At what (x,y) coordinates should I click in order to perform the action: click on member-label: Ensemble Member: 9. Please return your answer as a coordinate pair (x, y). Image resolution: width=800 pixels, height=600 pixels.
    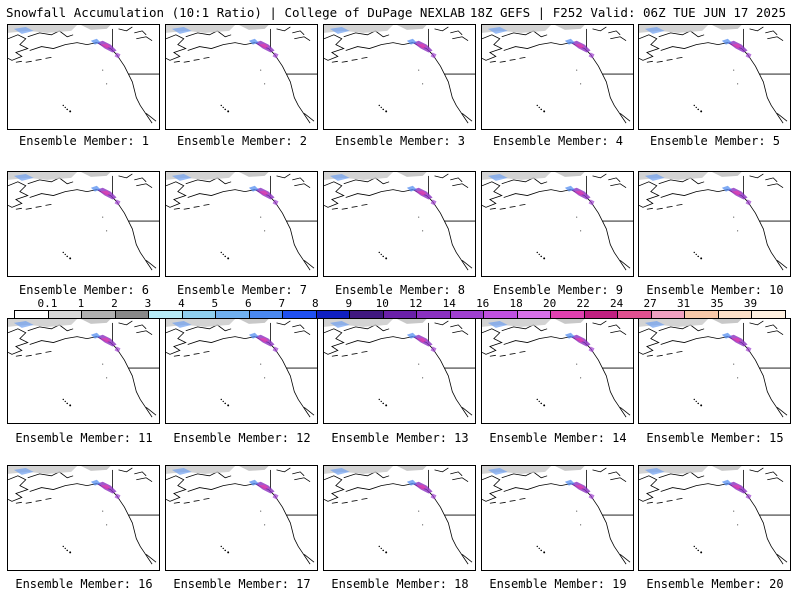
    Looking at the image, I should click on (558, 290).